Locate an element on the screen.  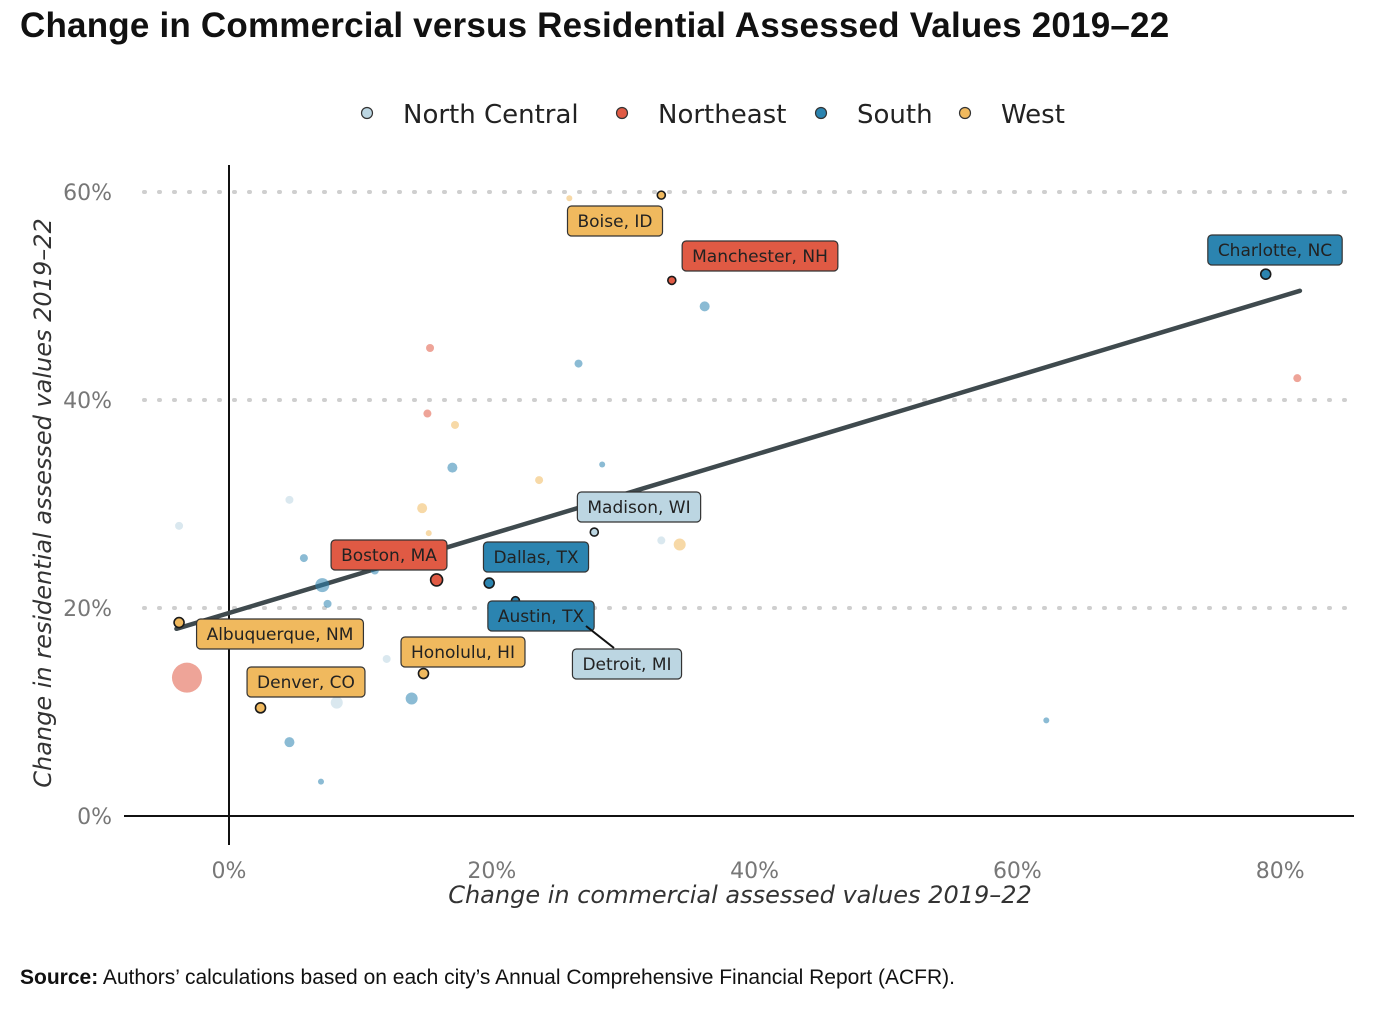
point-label: Boston, MA is located at coordinates (389, 555).